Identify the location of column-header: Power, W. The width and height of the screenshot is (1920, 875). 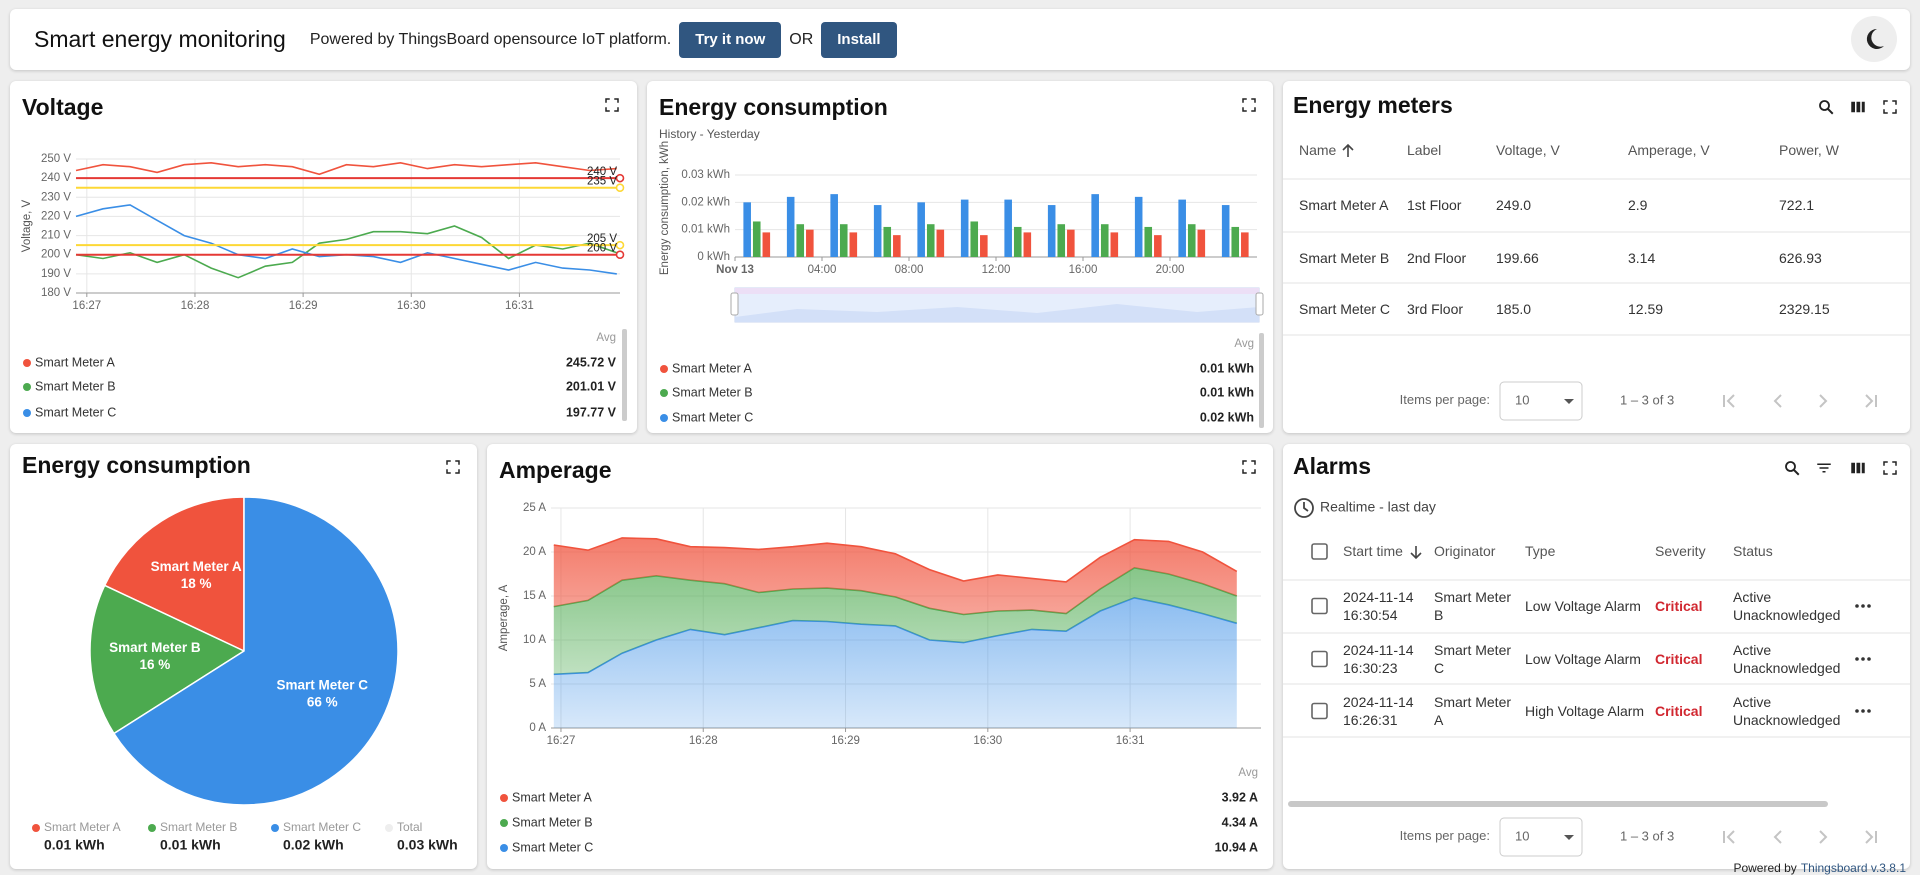
(1809, 150).